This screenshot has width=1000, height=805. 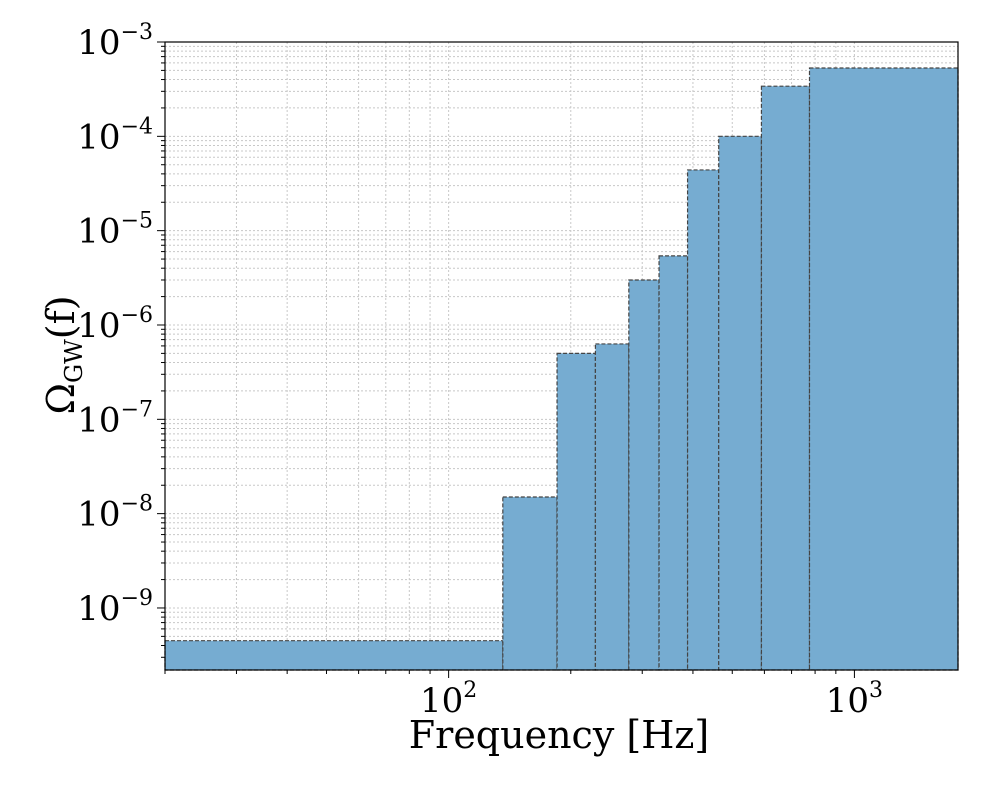 What do you see at coordinates (115, 418) in the screenshot?
I see `y-tick-label: 10⁻⁷` at bounding box center [115, 418].